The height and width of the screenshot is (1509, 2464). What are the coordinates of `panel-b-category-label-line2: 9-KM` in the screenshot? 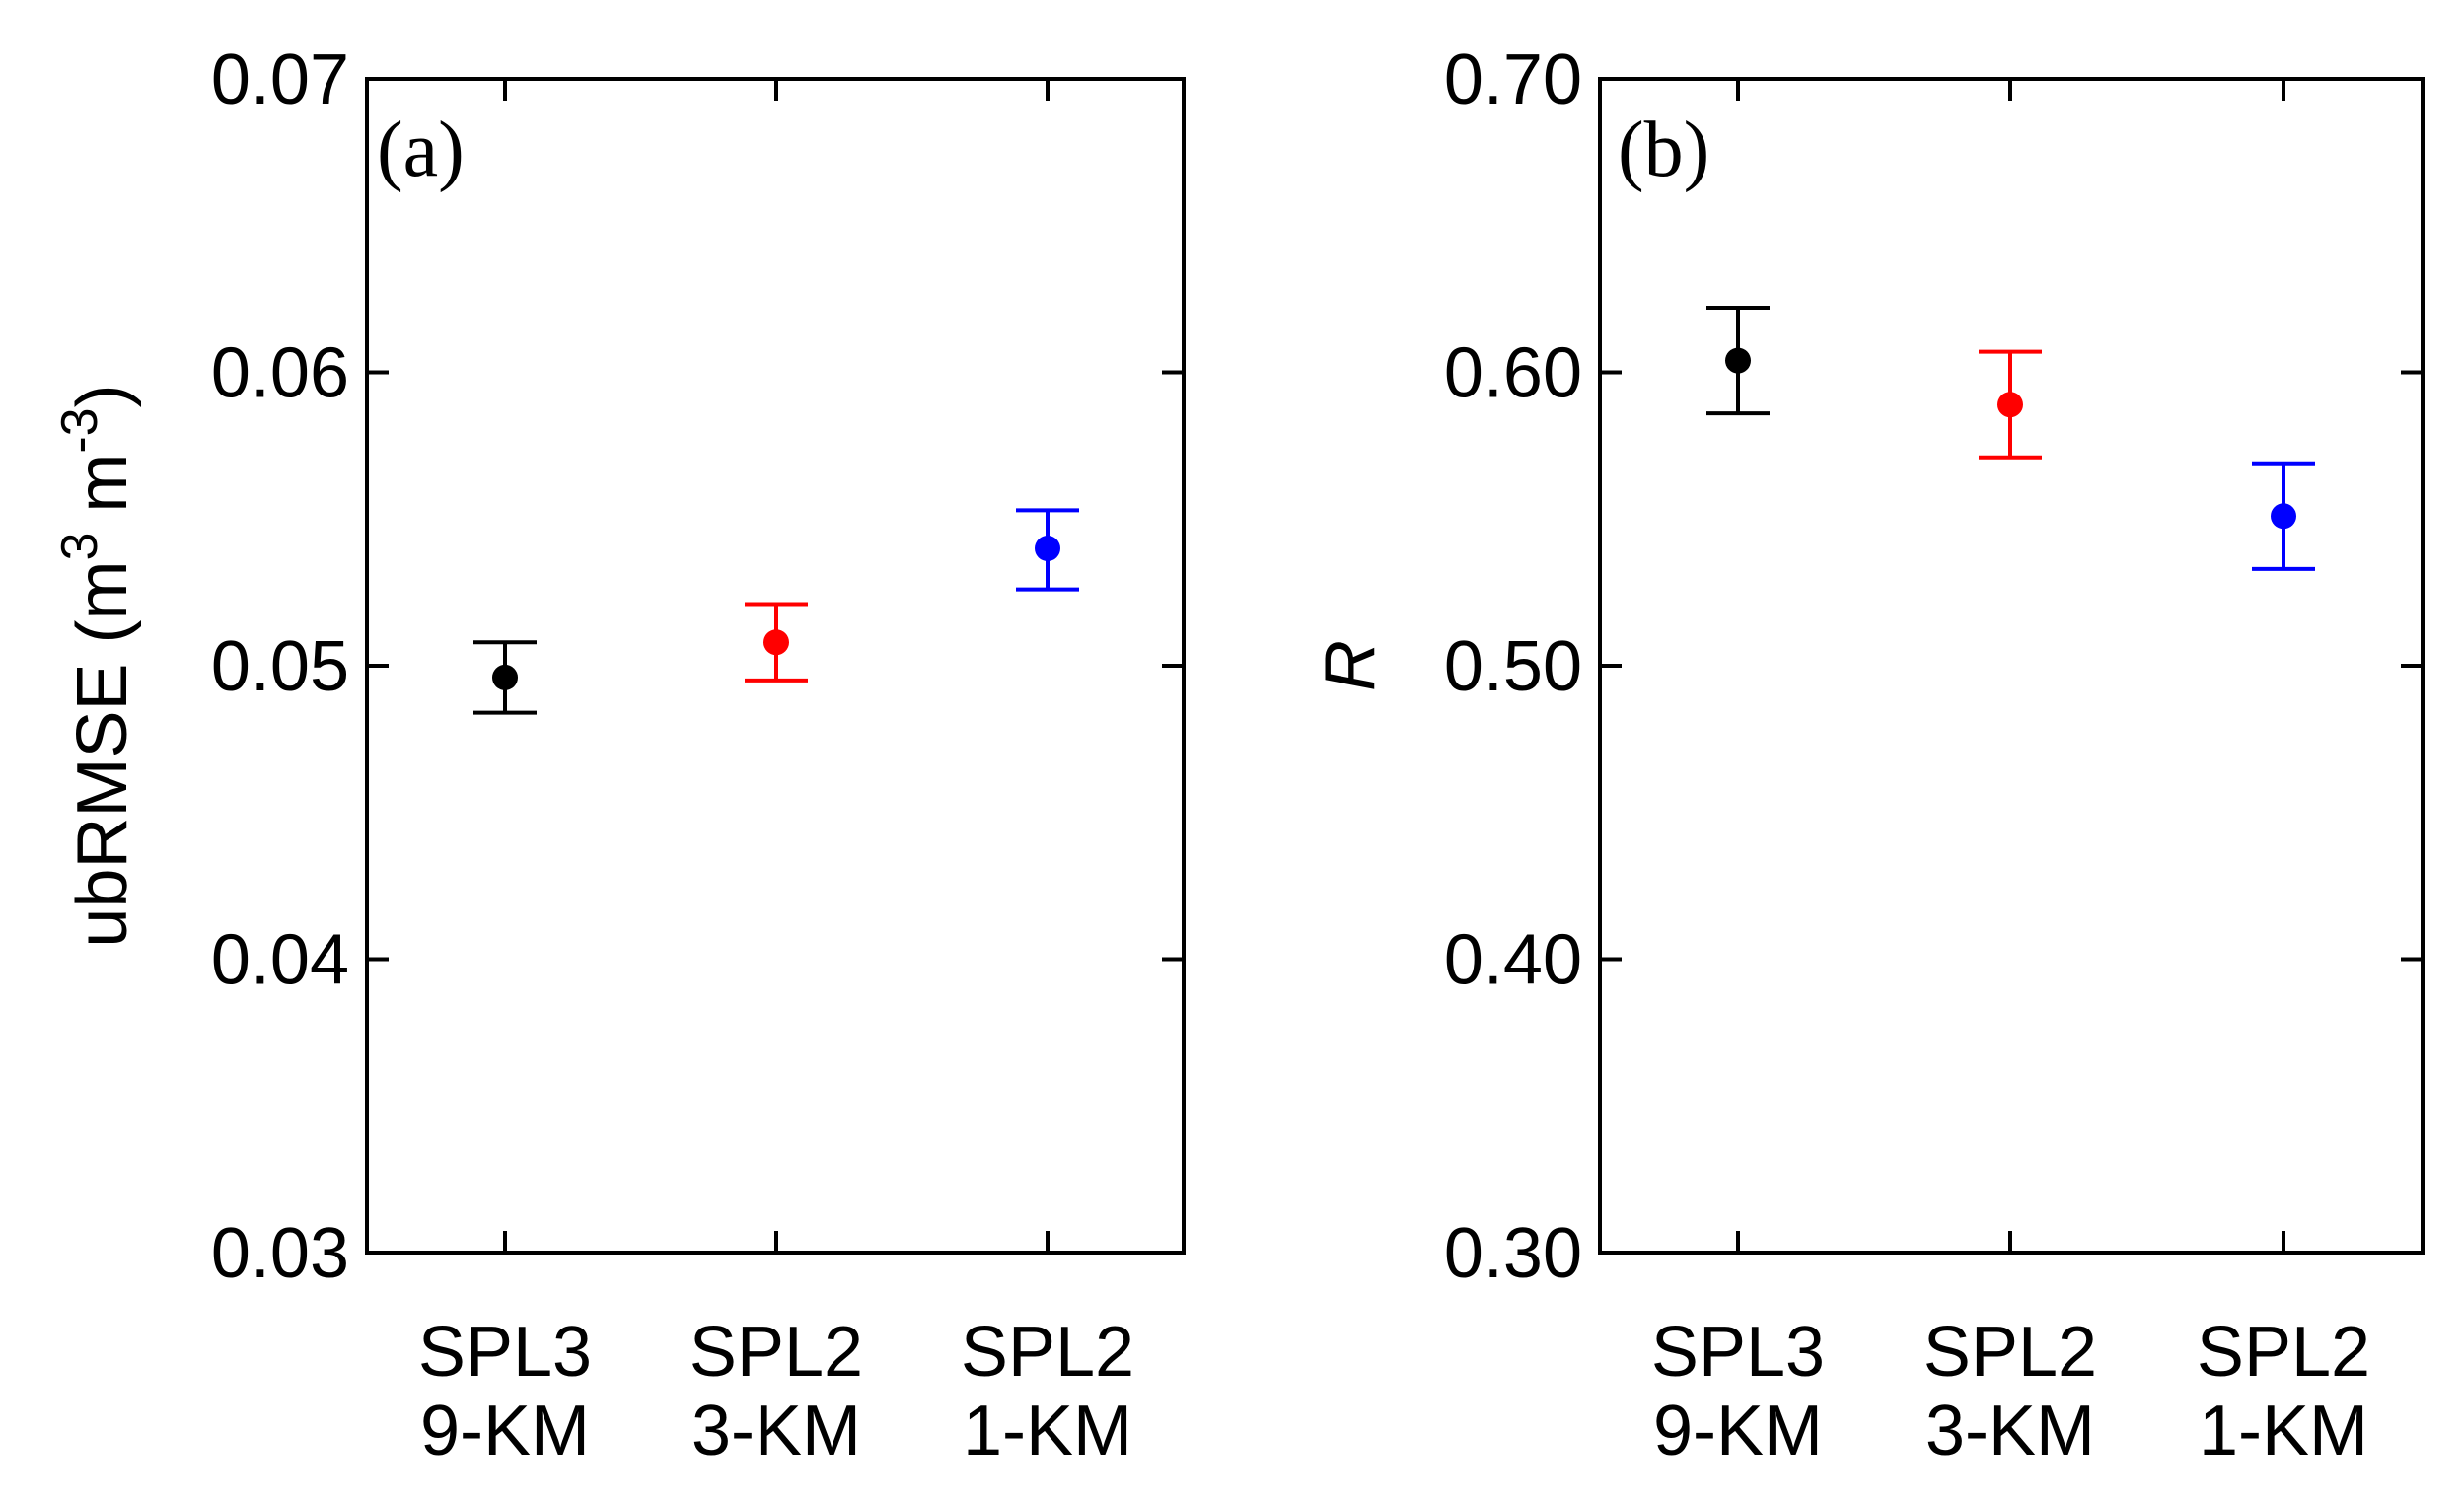 It's located at (1738, 1432).